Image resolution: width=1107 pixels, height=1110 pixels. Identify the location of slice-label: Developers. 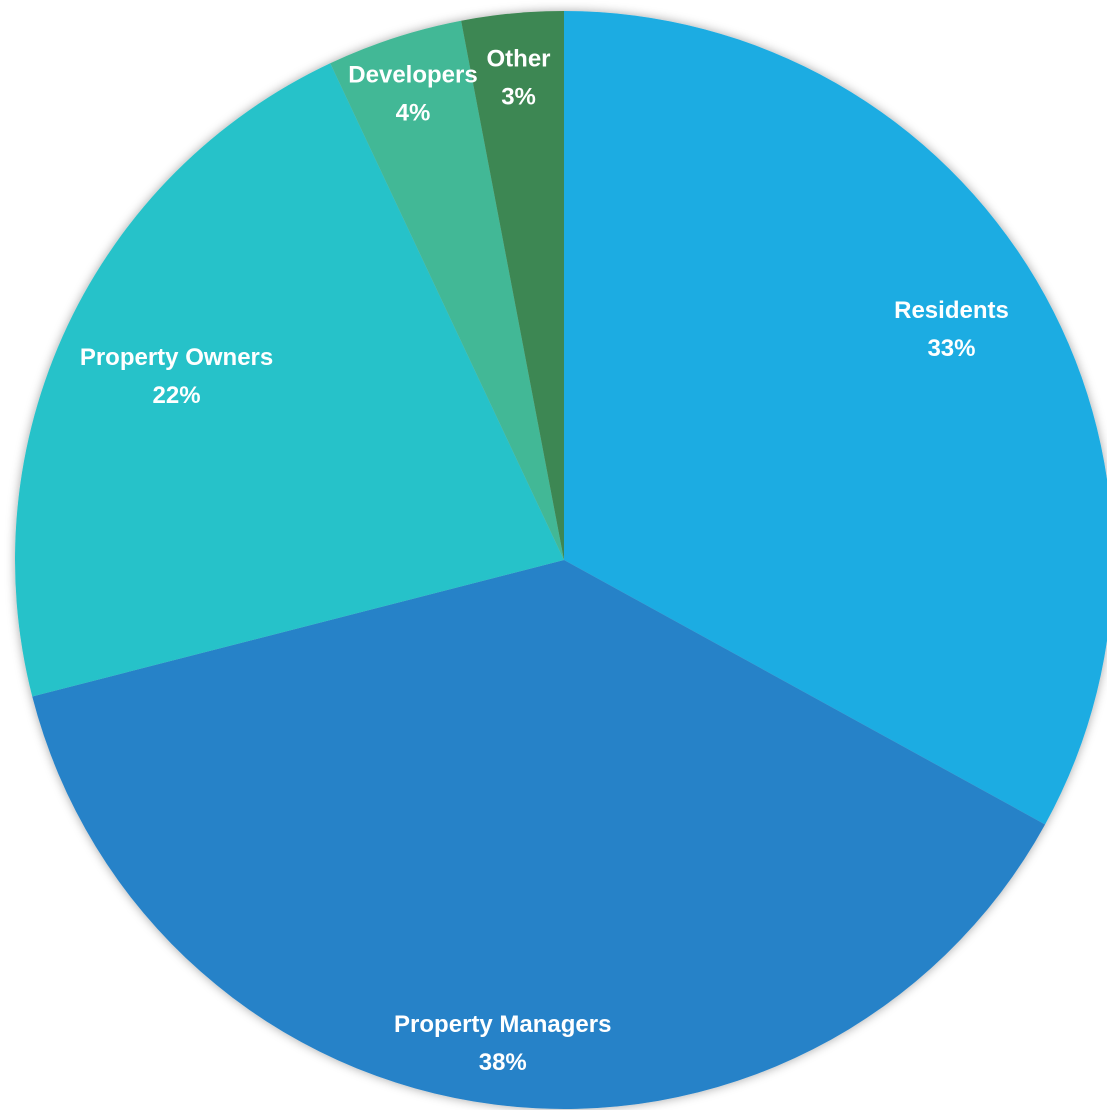
(412, 75).